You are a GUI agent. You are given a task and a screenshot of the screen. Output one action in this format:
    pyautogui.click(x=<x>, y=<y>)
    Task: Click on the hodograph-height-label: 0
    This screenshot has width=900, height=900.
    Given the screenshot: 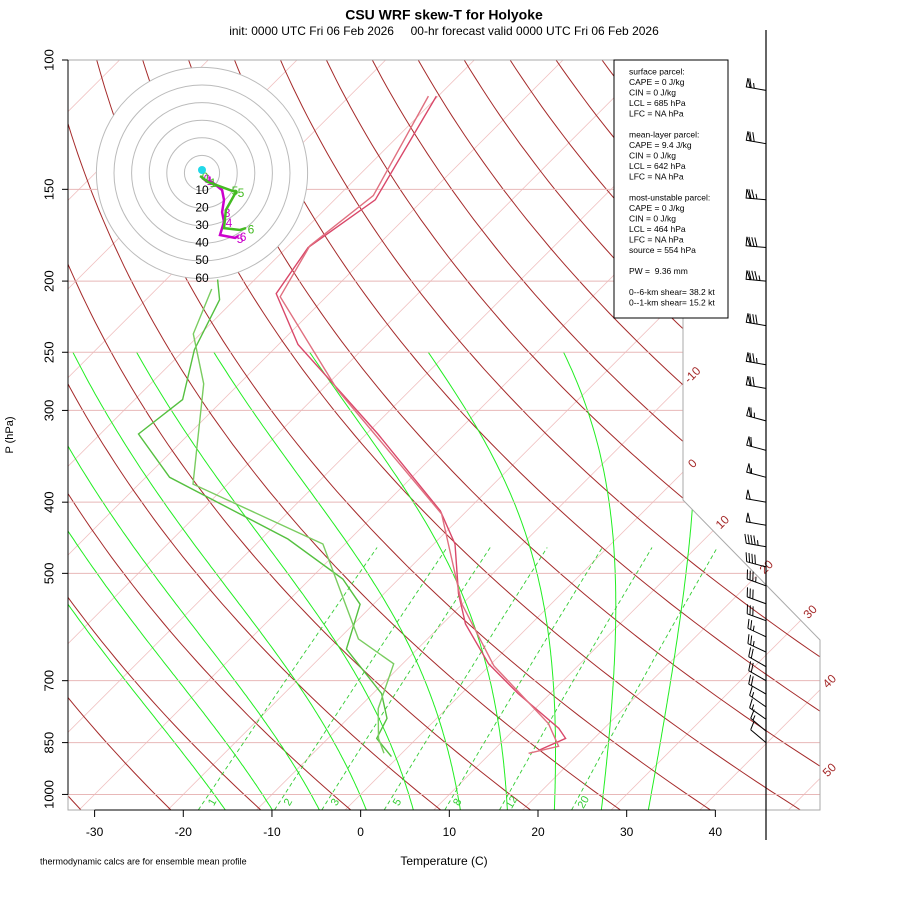 What is the action you would take?
    pyautogui.click(x=205, y=177)
    